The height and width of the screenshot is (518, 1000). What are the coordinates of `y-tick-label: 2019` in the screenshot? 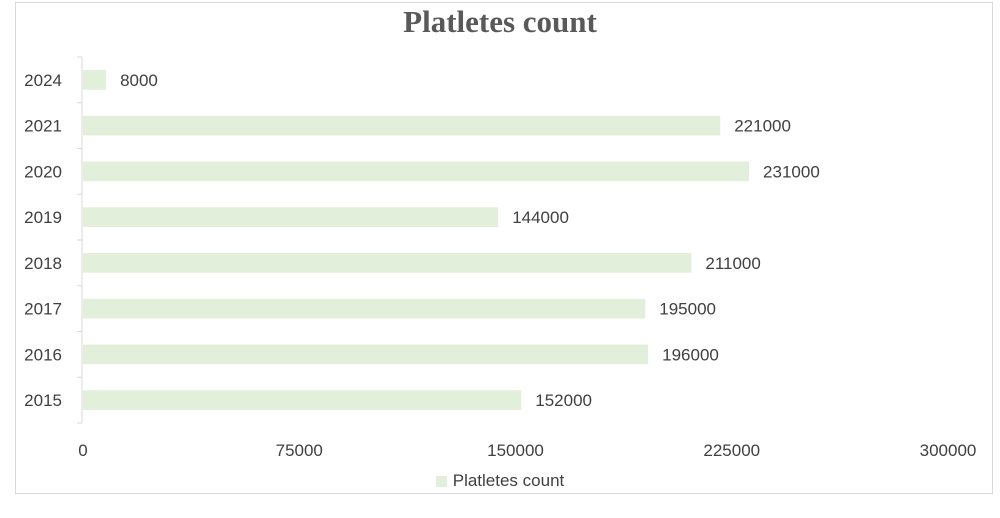 It's located at (43, 217).